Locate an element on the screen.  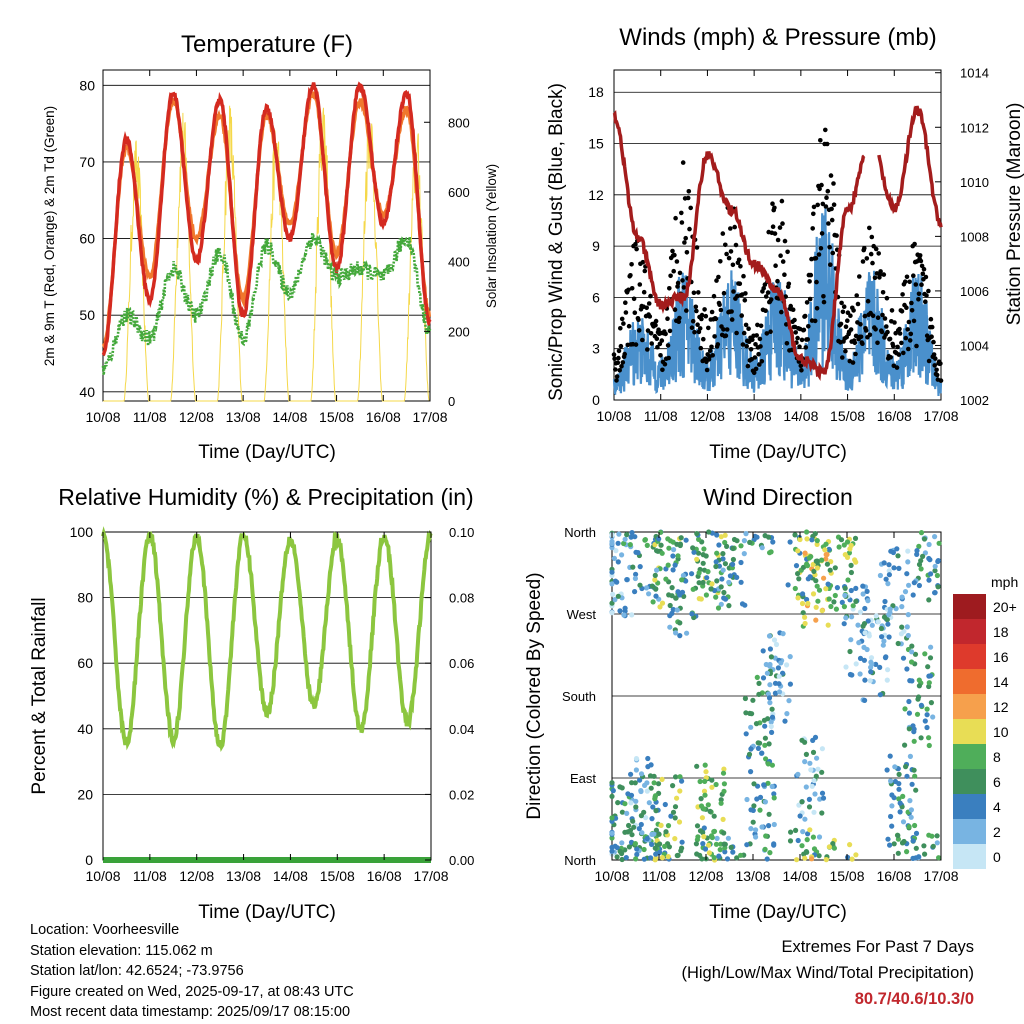
extremes-title: Extremes For Past 7 Days is located at coordinates (877, 947).